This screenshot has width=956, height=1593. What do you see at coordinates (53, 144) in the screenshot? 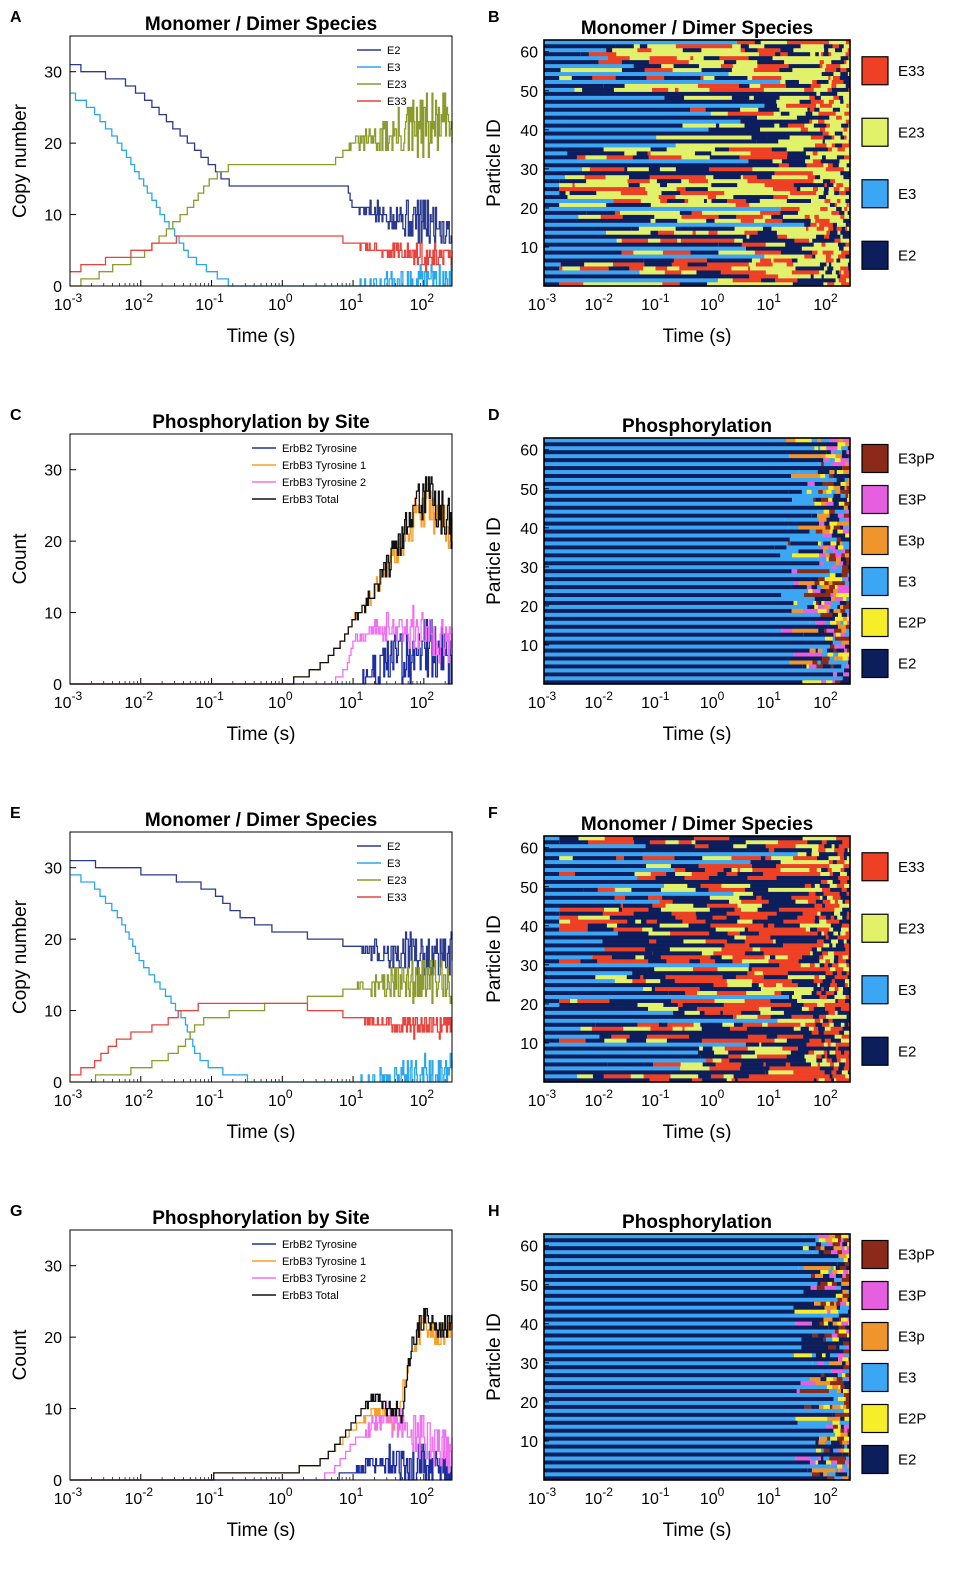
I see `y-tick-label: 20` at bounding box center [53, 144].